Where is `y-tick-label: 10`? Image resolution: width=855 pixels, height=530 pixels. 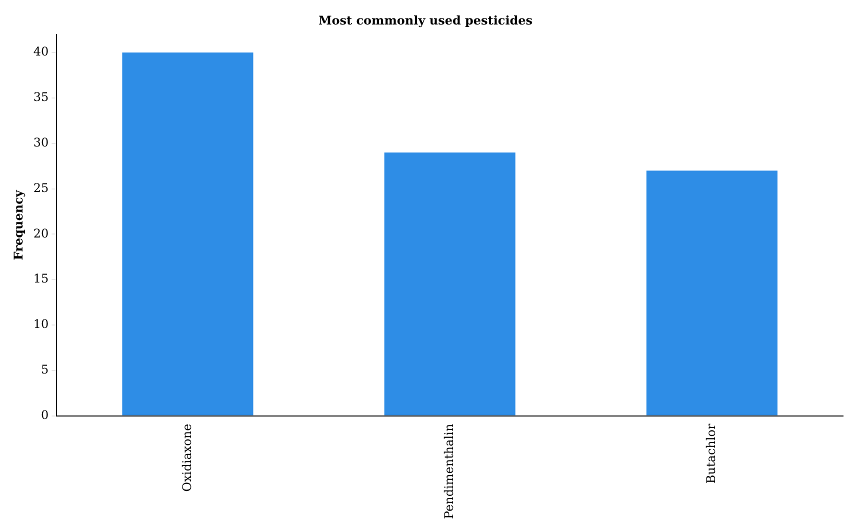
y-tick-label: 10 is located at coordinates (41, 324).